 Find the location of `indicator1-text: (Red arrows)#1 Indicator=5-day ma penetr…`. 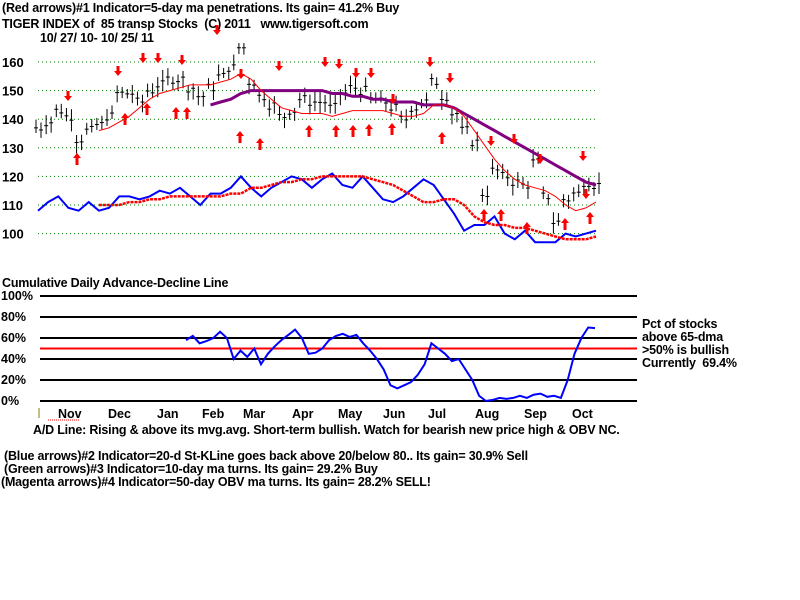

indicator1-text: (Red arrows)#1 Indicator=5-day ma penetr… is located at coordinates (201, 8).